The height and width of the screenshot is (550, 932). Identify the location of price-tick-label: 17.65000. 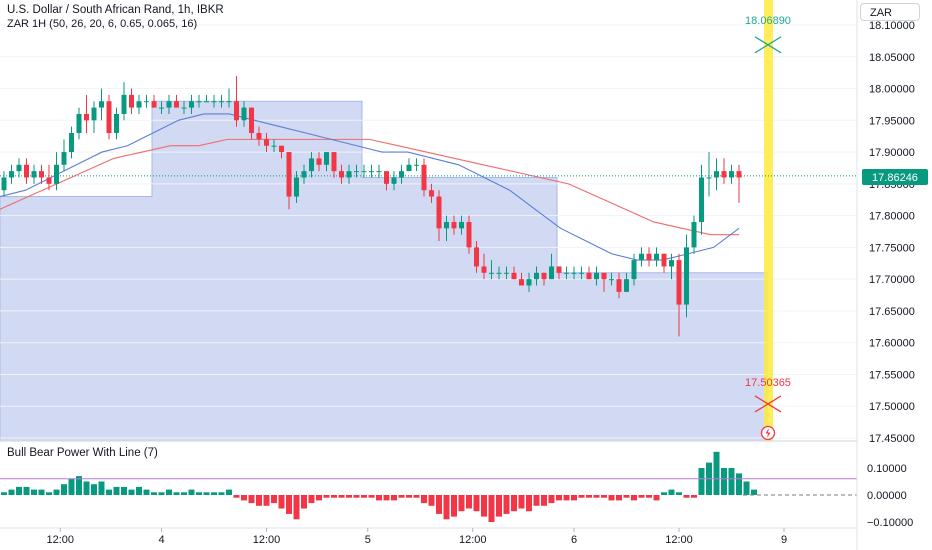
(892, 312).